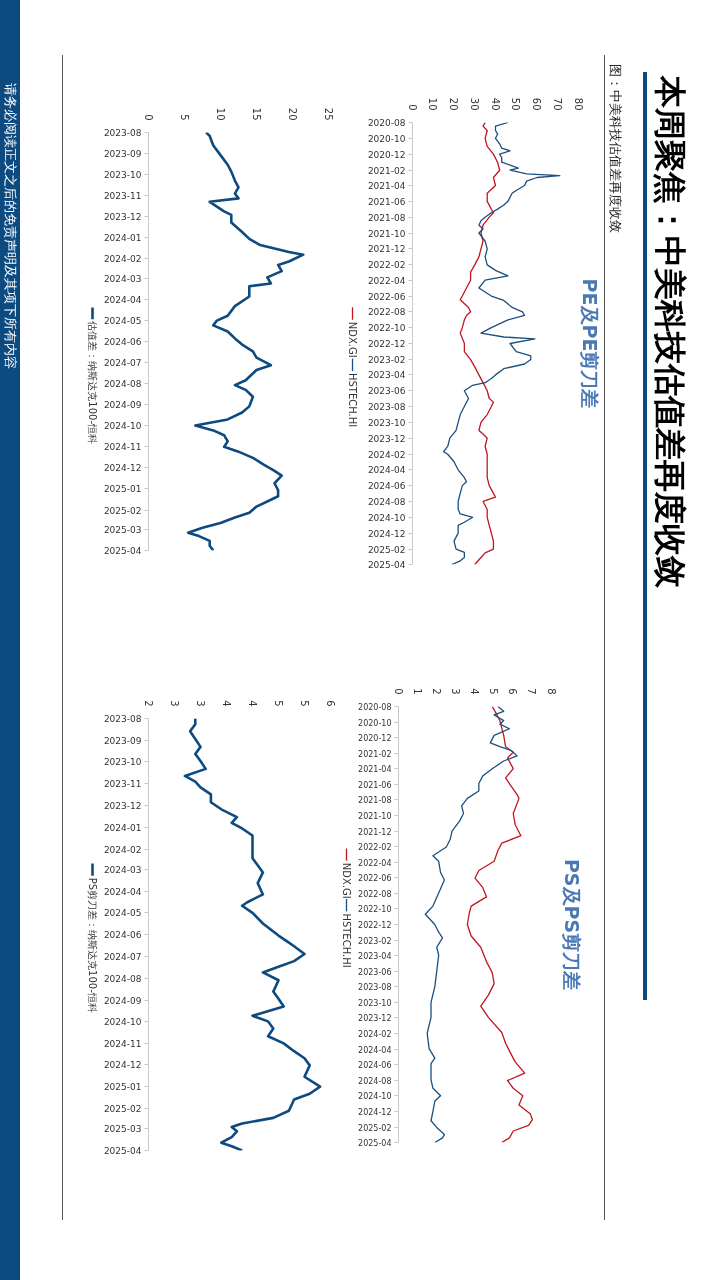  I want to click on x-tick-label: 30, so click(474, 104).